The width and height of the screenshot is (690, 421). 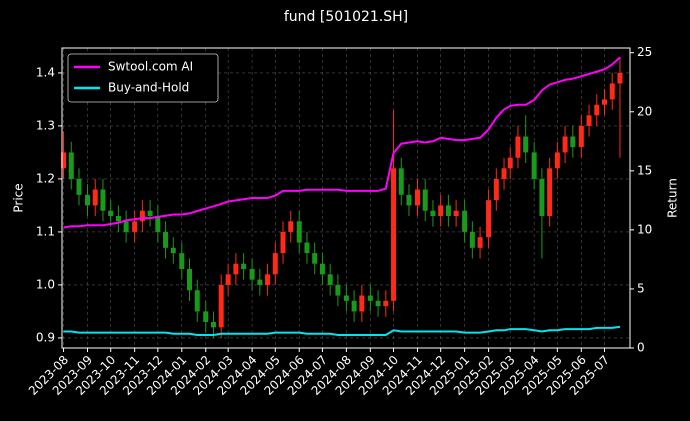 What do you see at coordinates (45, 337) in the screenshot?
I see `y-tick-label: 0.9` at bounding box center [45, 337].